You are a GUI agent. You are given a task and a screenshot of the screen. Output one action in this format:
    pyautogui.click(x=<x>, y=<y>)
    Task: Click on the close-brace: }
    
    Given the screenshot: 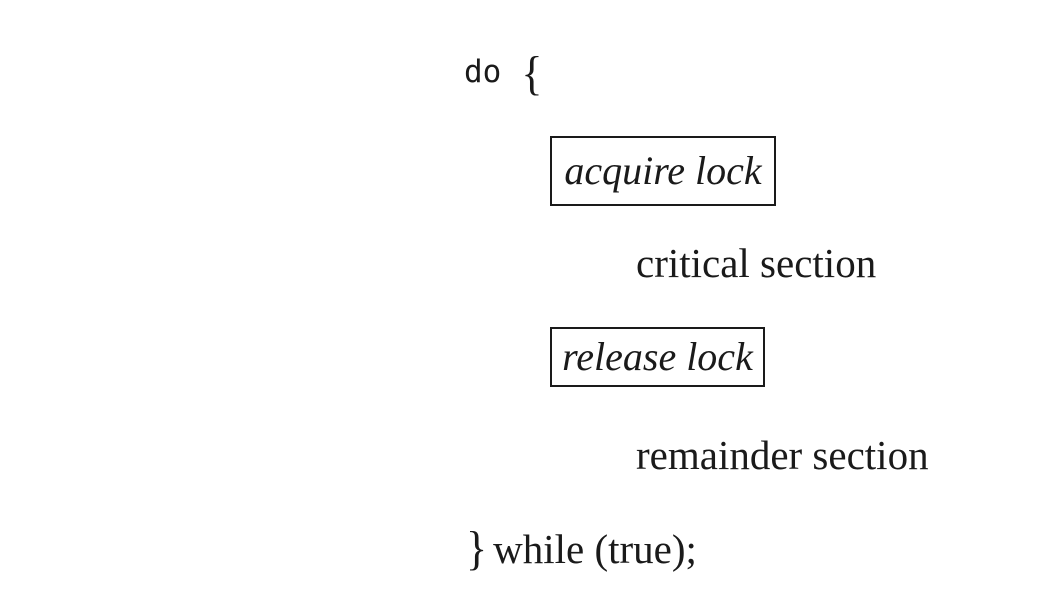 What is the action you would take?
    pyautogui.click(x=477, y=548)
    